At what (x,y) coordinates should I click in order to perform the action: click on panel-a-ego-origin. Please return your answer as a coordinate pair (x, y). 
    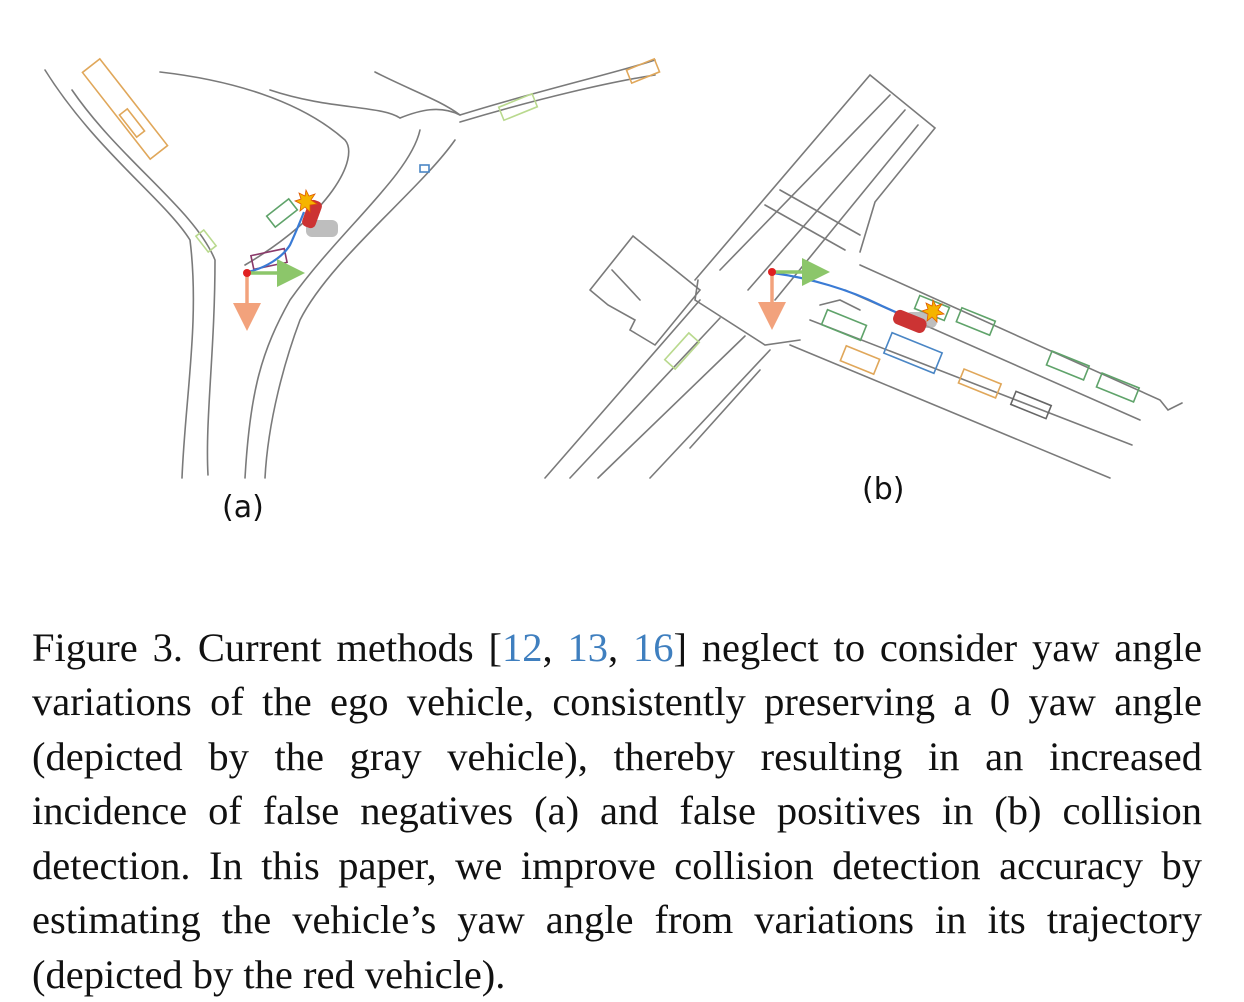
    Looking at the image, I should click on (247, 273).